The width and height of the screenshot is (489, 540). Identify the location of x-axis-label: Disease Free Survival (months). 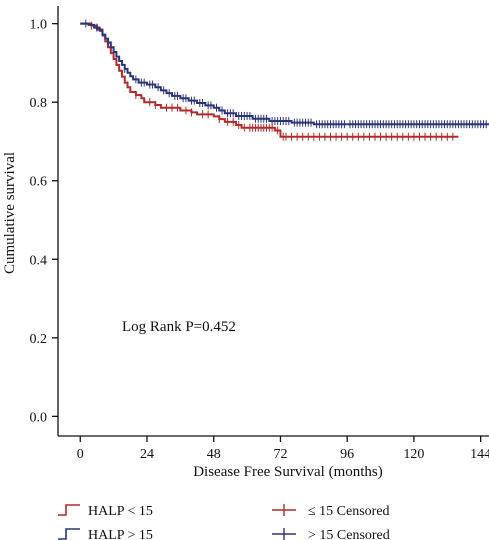
(288, 472).